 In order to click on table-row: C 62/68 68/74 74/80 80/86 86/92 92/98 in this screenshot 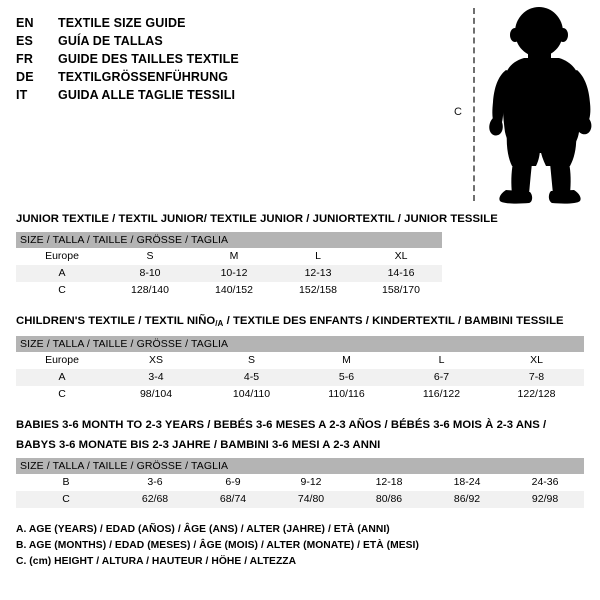, I will do `click(300, 499)`.